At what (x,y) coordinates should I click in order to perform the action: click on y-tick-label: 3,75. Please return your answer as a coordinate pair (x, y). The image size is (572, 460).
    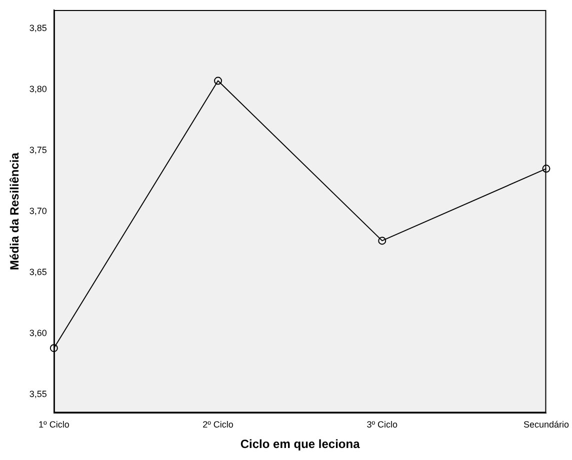
    Looking at the image, I should click on (38, 149).